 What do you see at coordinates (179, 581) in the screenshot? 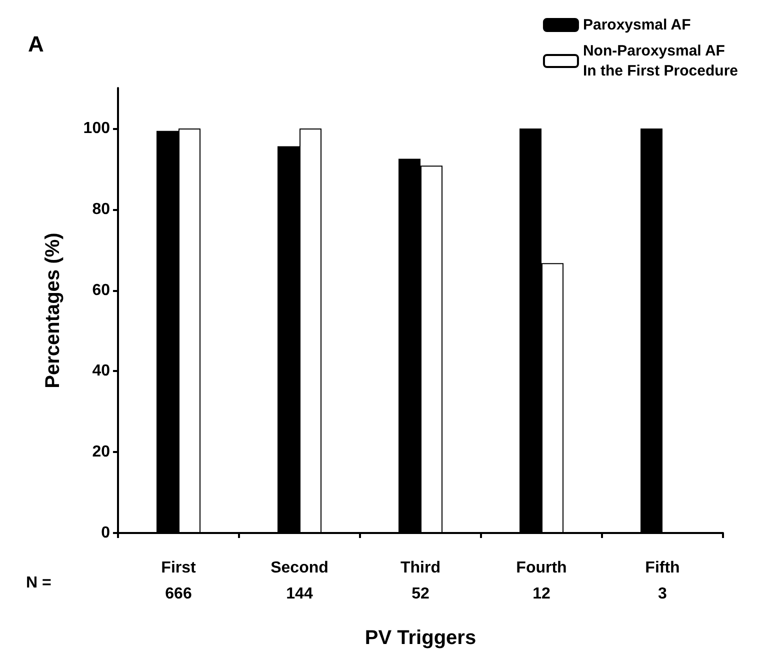
I see `x-tick-label: First 666` at bounding box center [179, 581].